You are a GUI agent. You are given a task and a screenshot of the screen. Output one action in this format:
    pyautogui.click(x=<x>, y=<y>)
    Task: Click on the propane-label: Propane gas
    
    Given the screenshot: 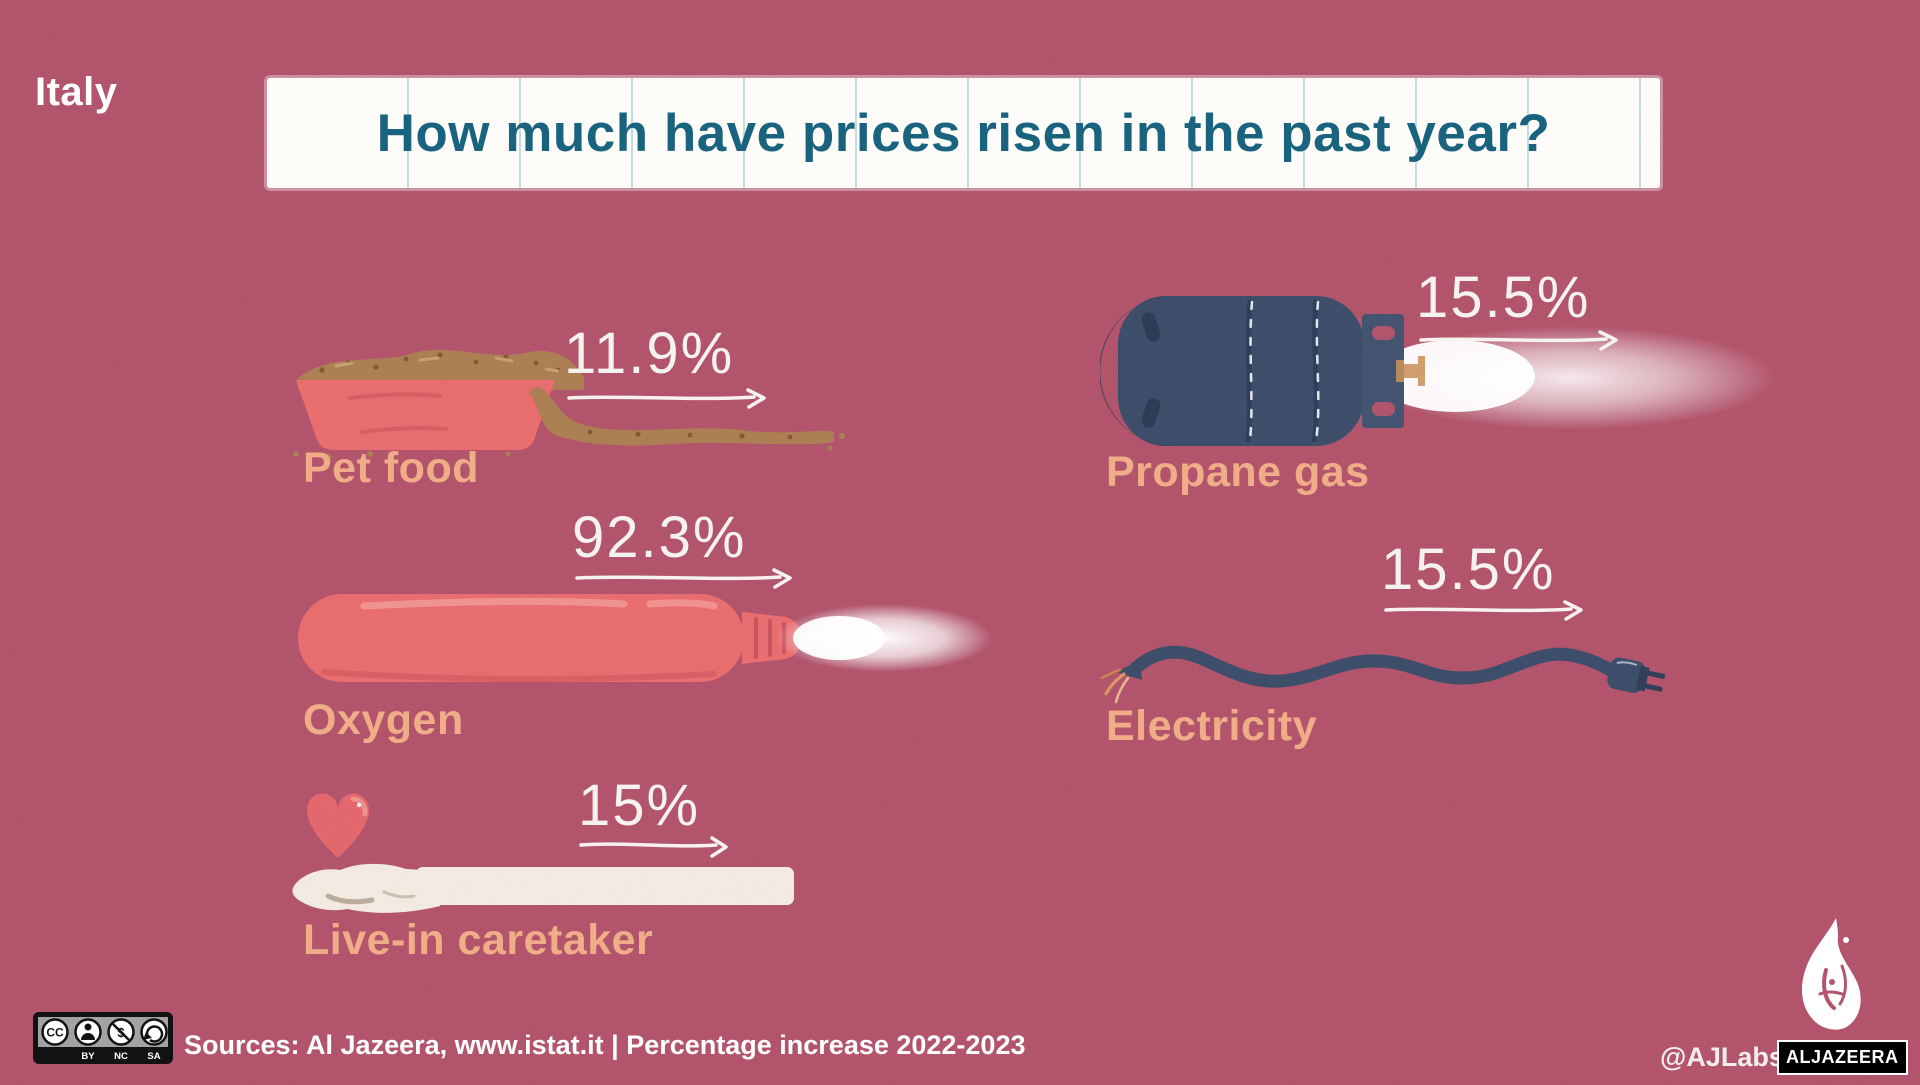 What is the action you would take?
    pyautogui.click(x=1238, y=472)
    